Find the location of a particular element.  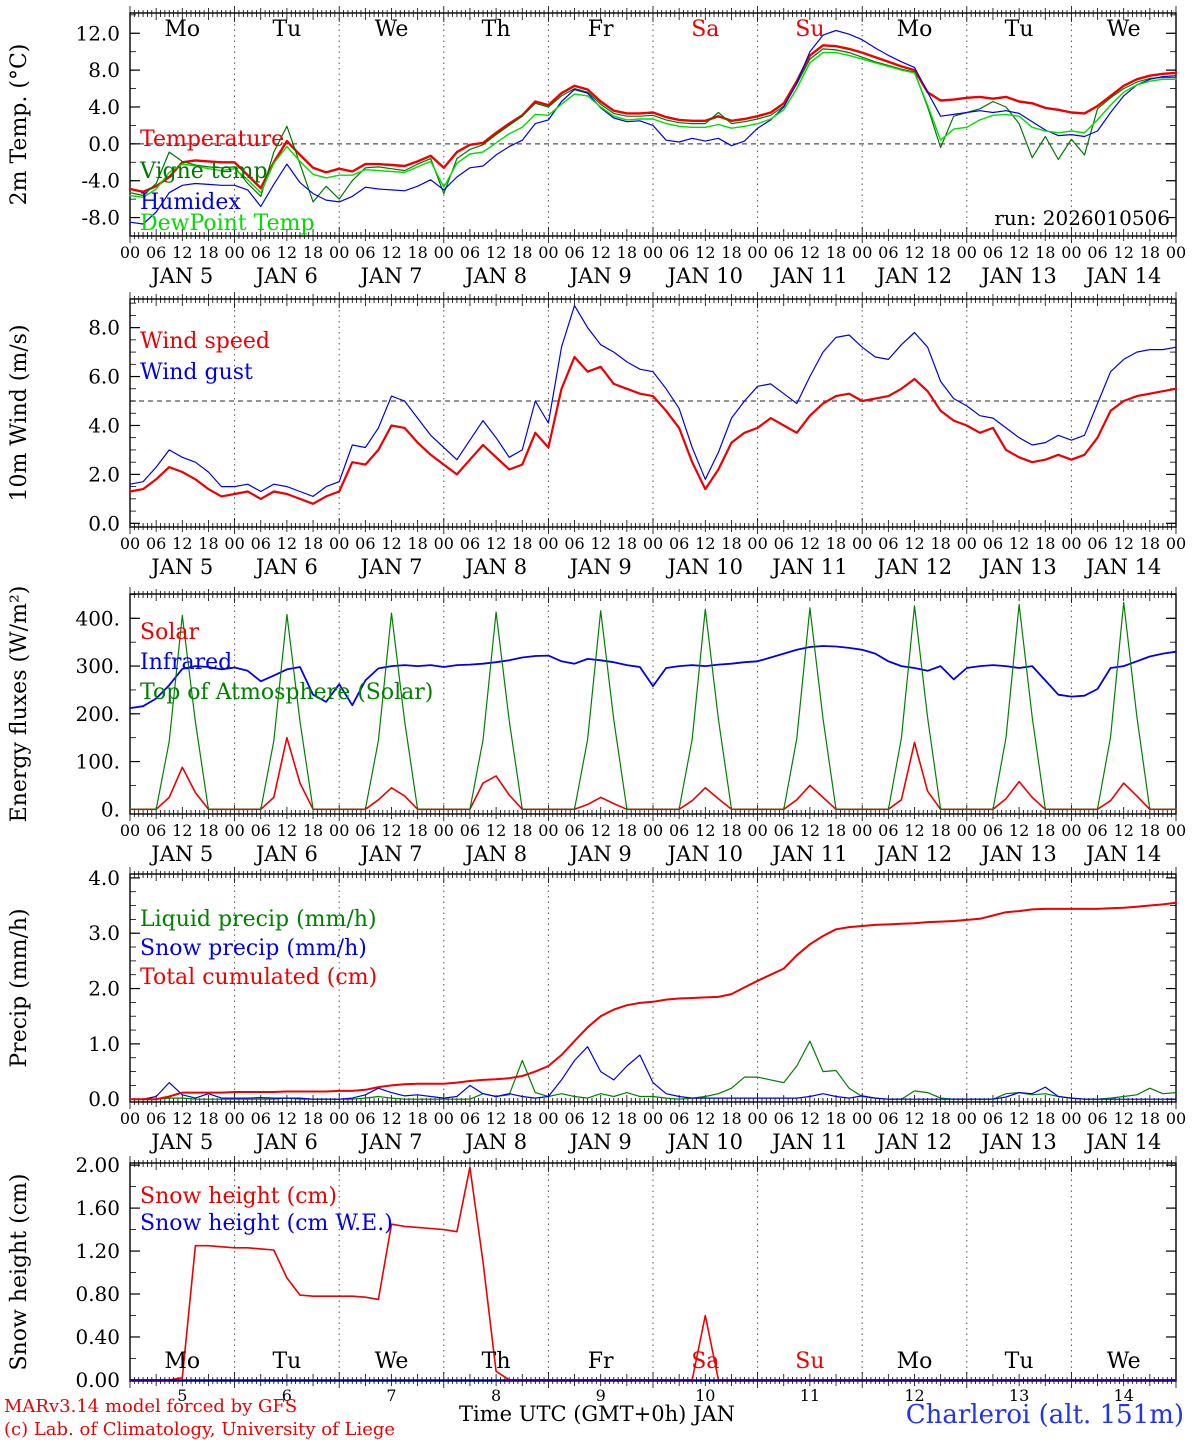

date-label: JAN 11 is located at coordinates (808, 276).